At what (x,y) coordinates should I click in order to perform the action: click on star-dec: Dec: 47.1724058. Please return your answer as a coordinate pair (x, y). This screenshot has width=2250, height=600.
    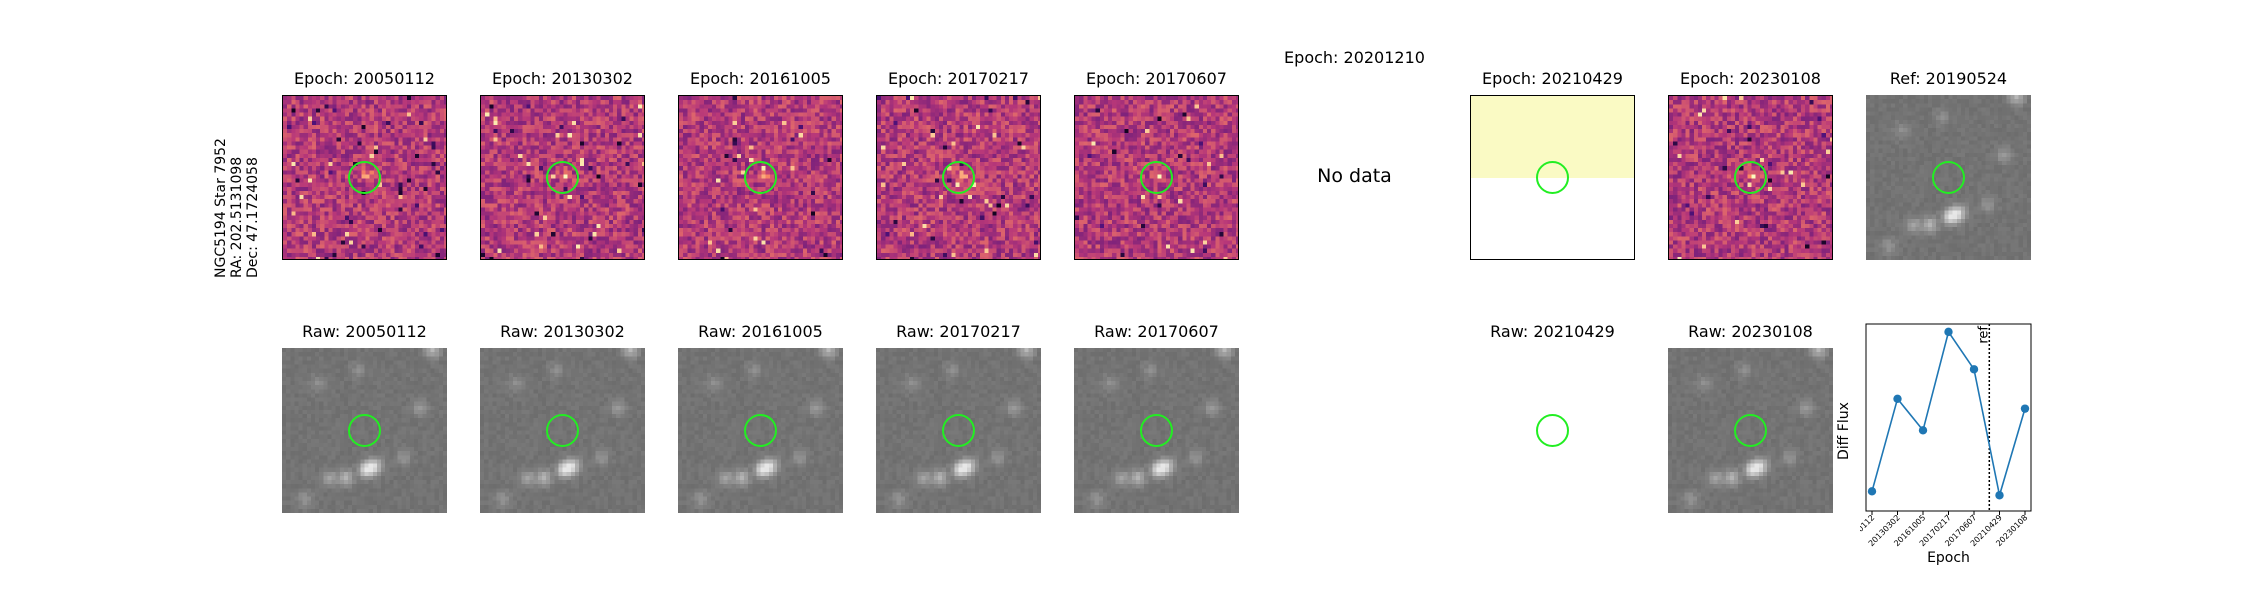
    Looking at the image, I should click on (253, 217).